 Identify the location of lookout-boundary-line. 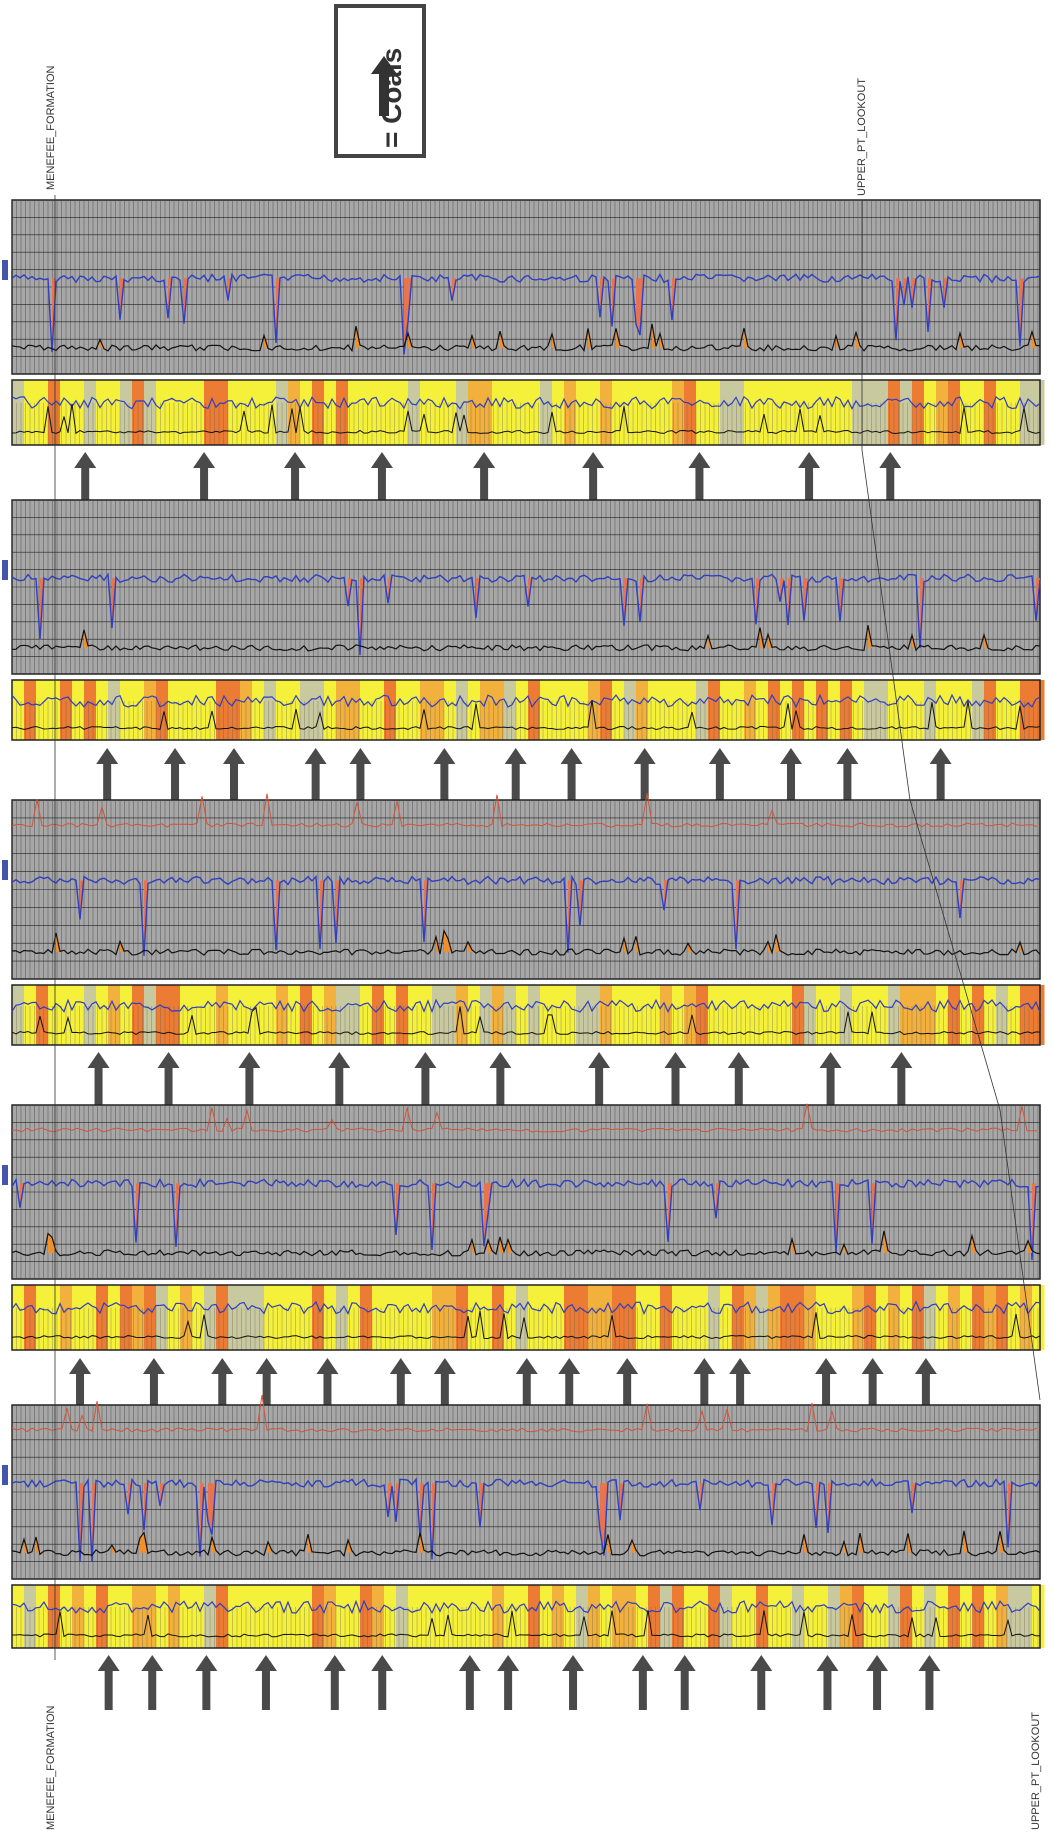
(951, 800).